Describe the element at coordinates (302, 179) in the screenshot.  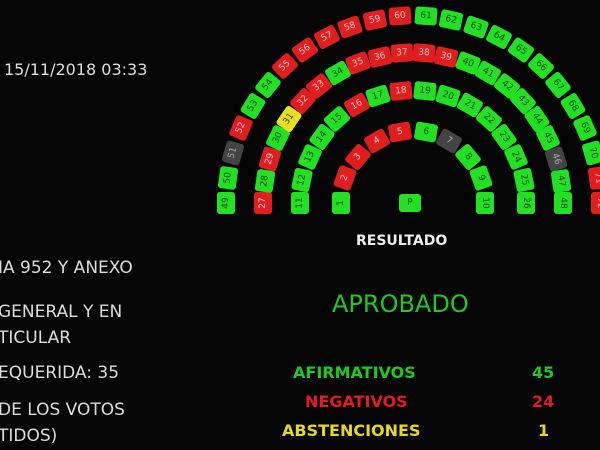
I see `seat-12: 12` at that location.